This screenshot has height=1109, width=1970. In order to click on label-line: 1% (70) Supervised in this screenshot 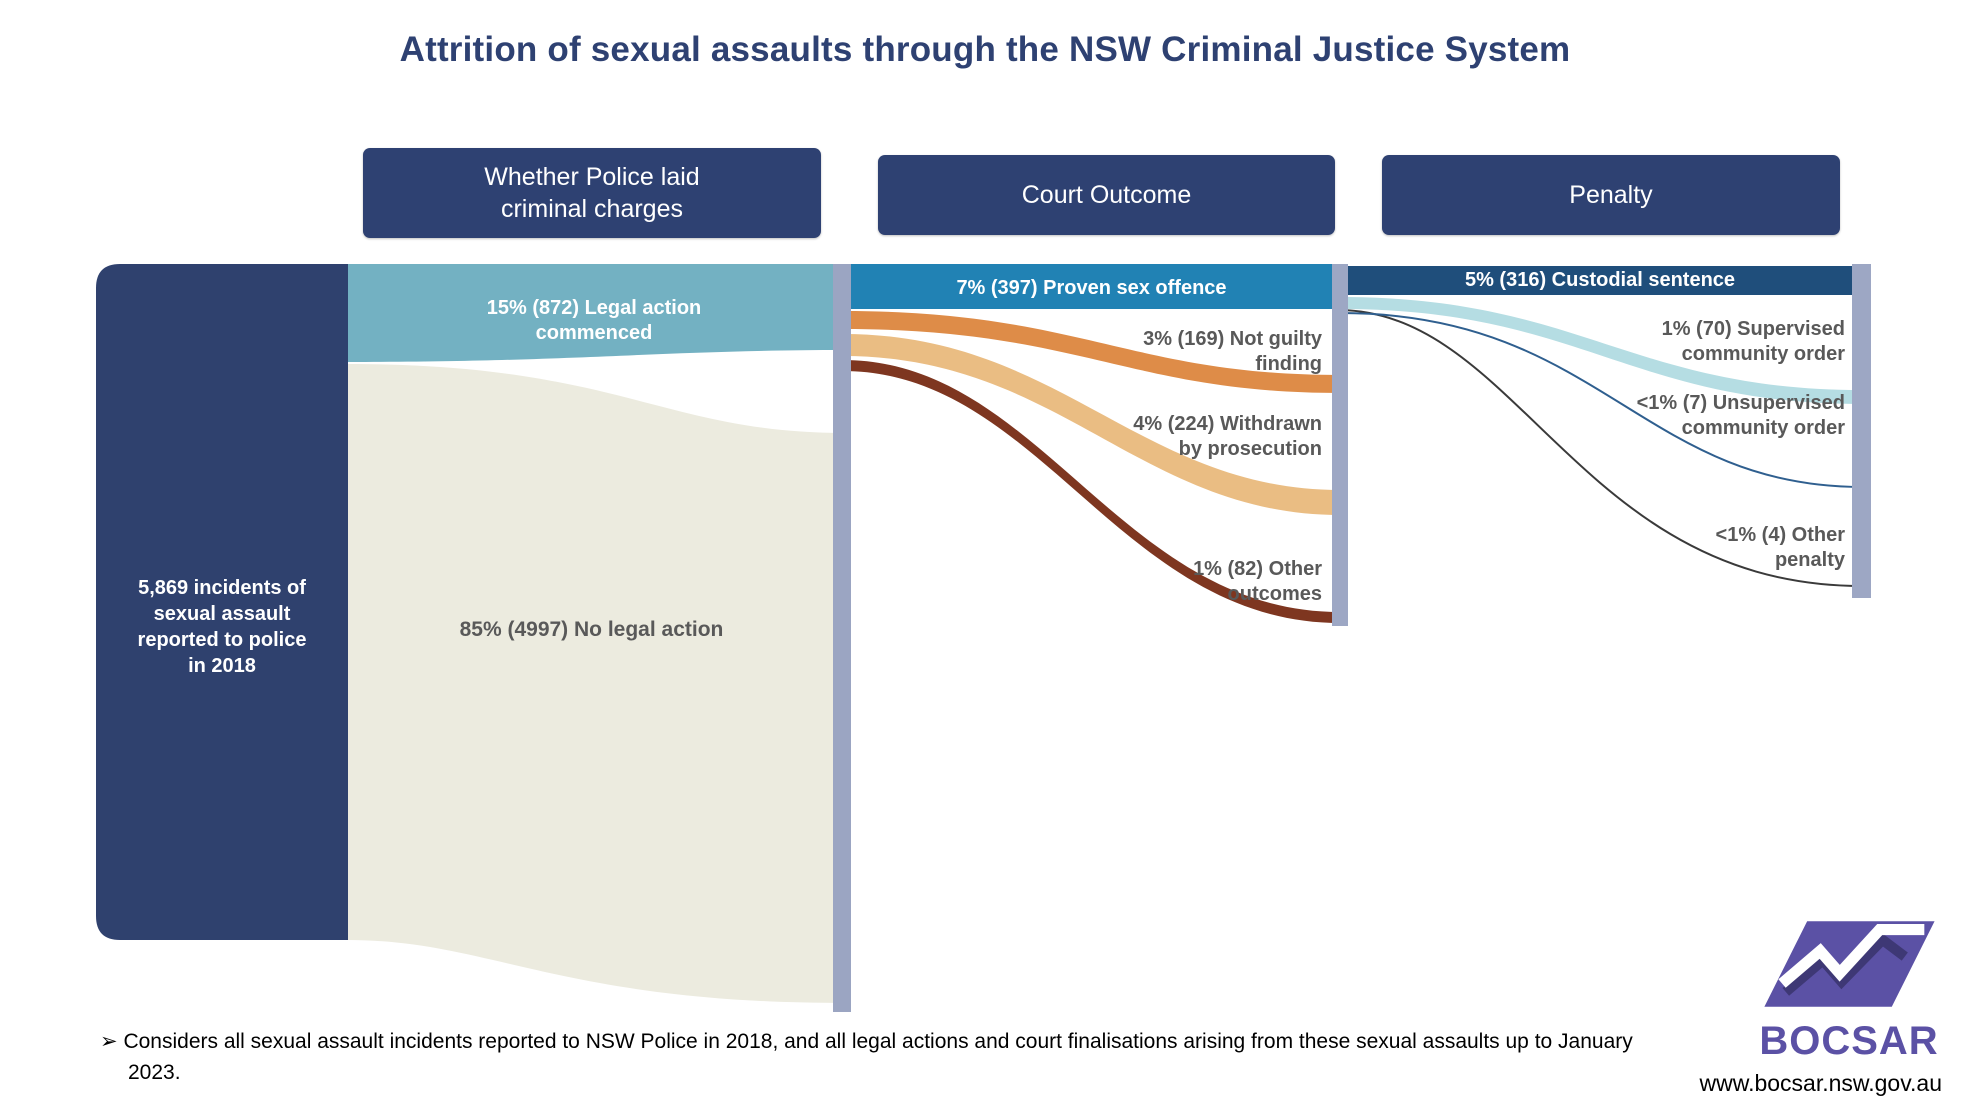, I will do `click(1753, 329)`.